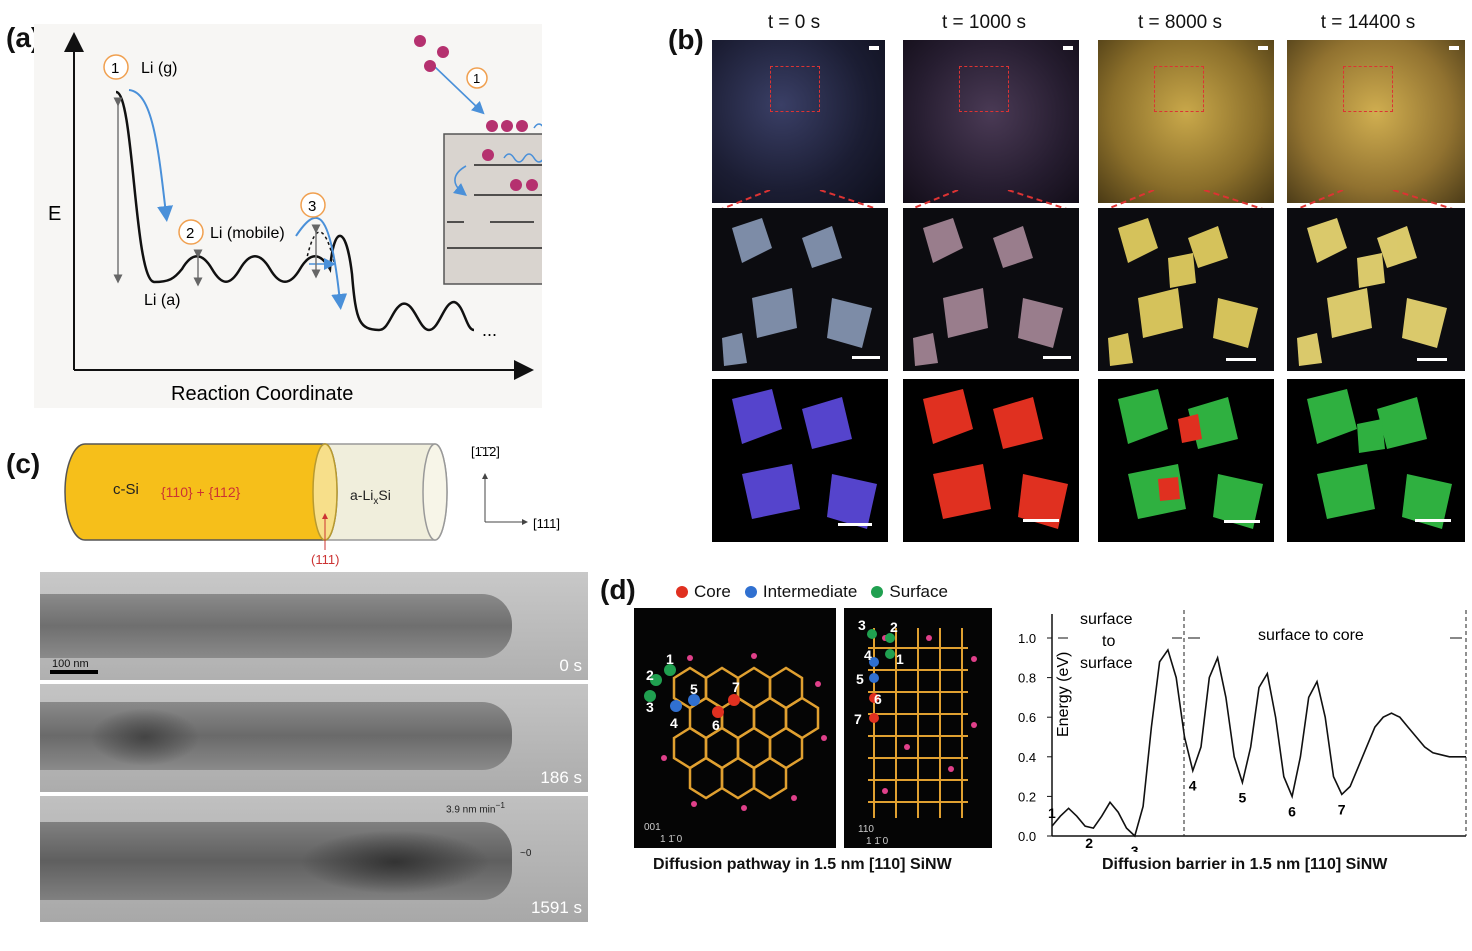  I want to click on growth-rate: 3.9 nm min−1, so click(475, 808).